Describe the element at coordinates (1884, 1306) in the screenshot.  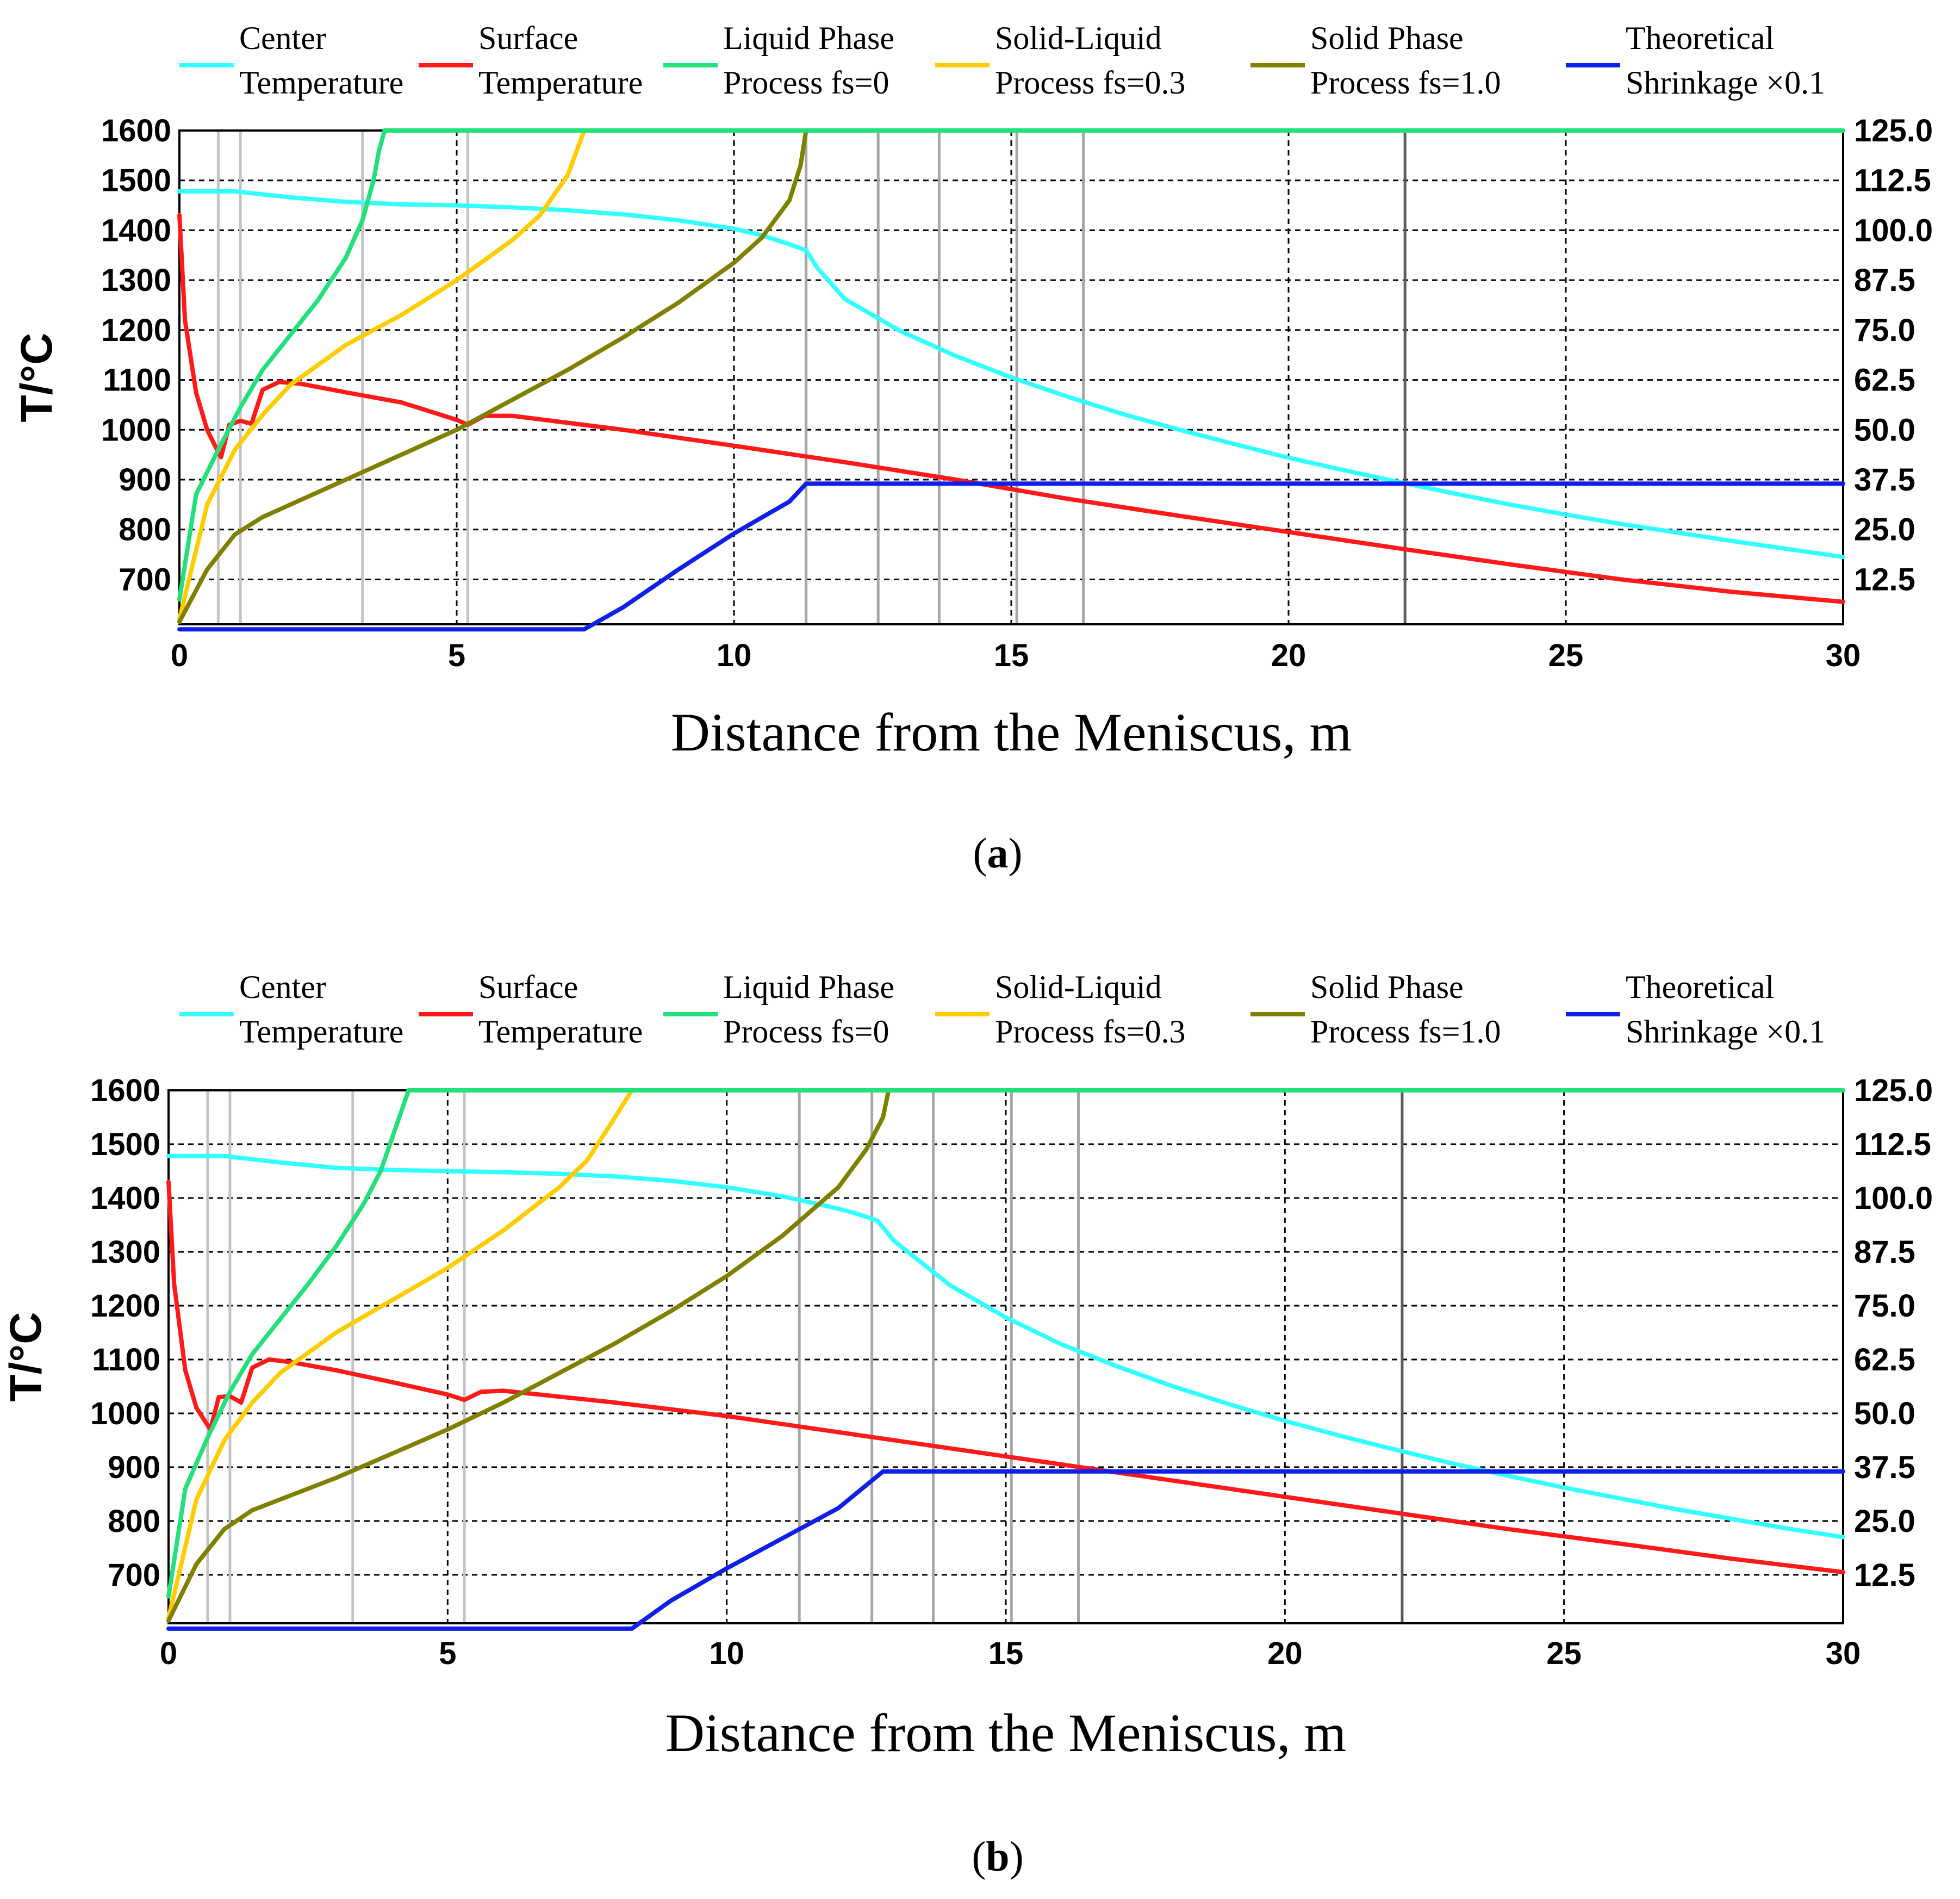
I see `y2-tick-label: 75.0` at that location.